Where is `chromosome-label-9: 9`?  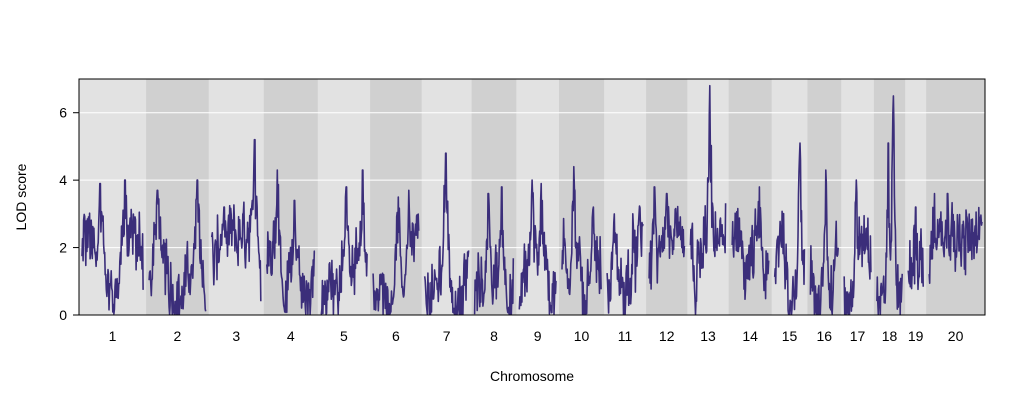 chromosome-label-9: 9 is located at coordinates (538, 336).